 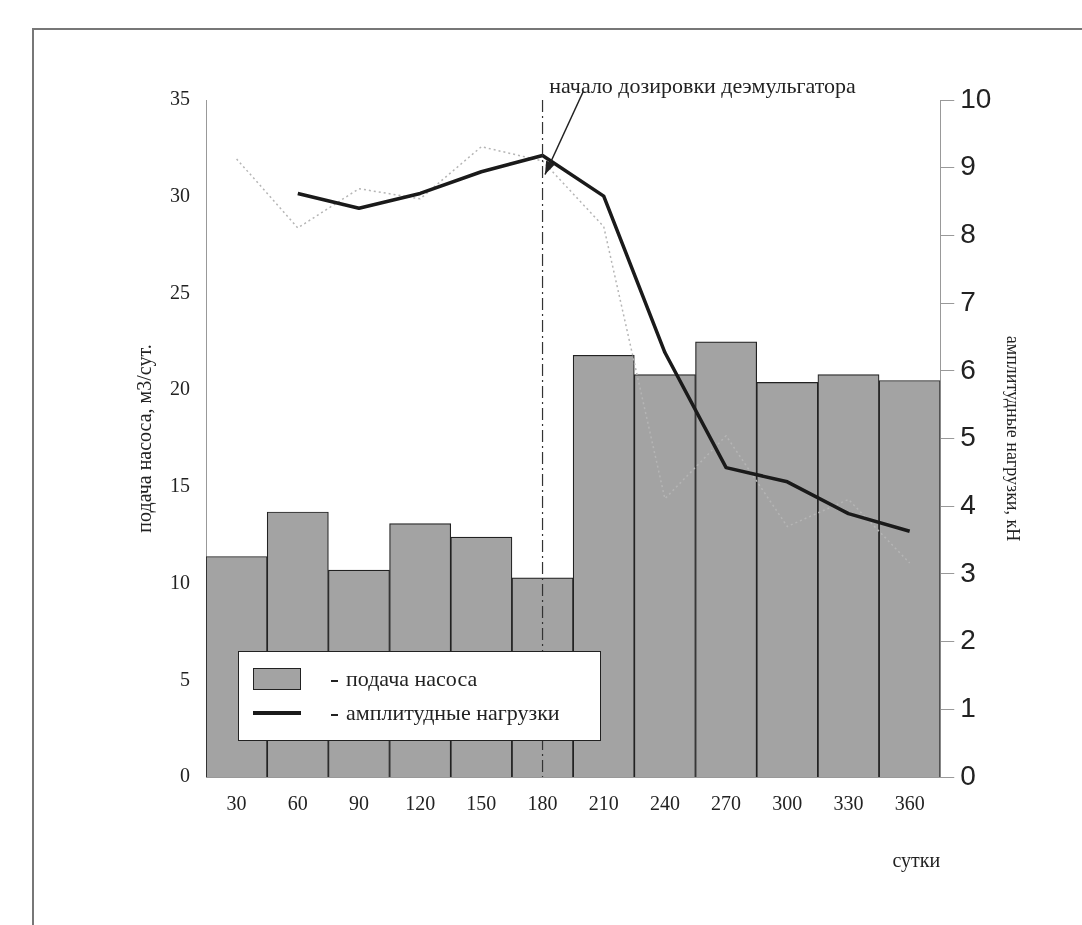 I want to click on x-tick-label: 180, so click(x=542, y=803).